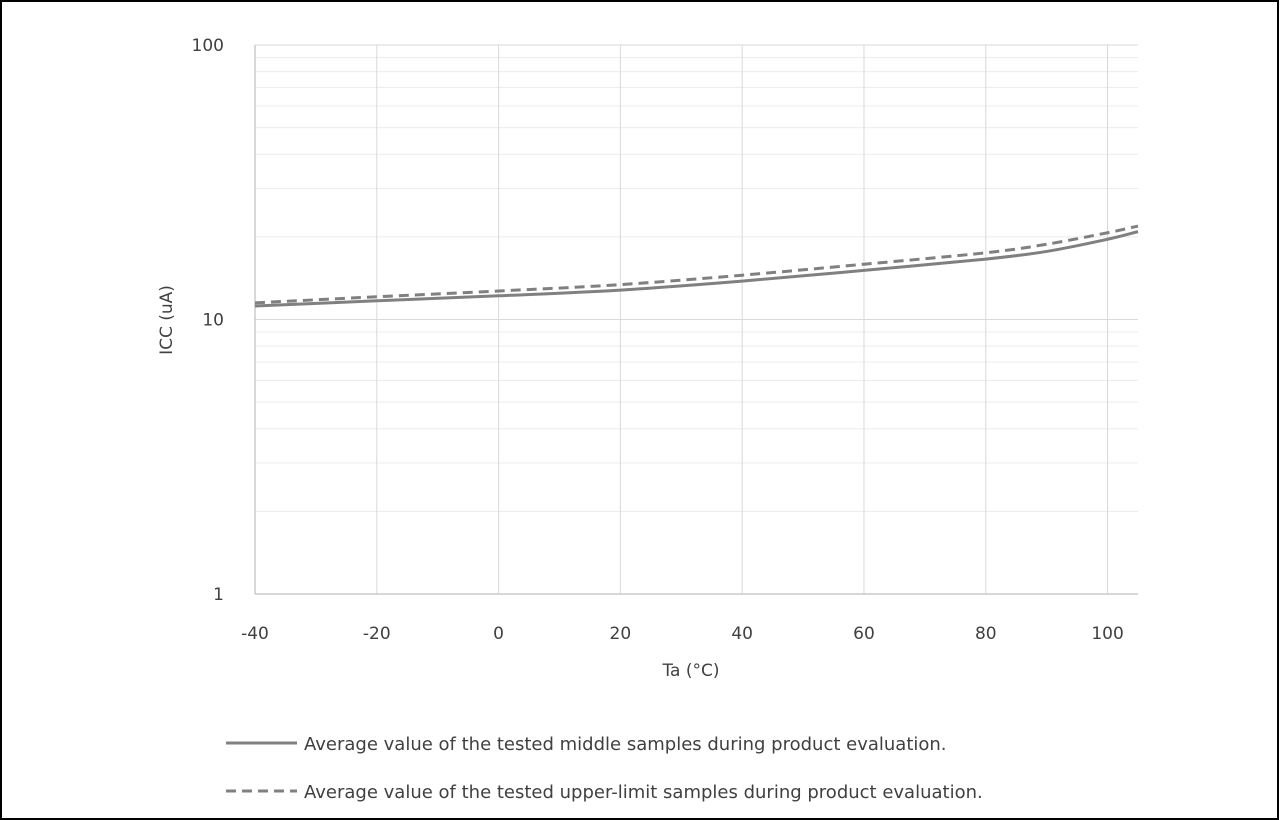 The width and height of the screenshot is (1281, 820). Describe the element at coordinates (742, 634) in the screenshot. I see `x-tick-label: 40` at that location.